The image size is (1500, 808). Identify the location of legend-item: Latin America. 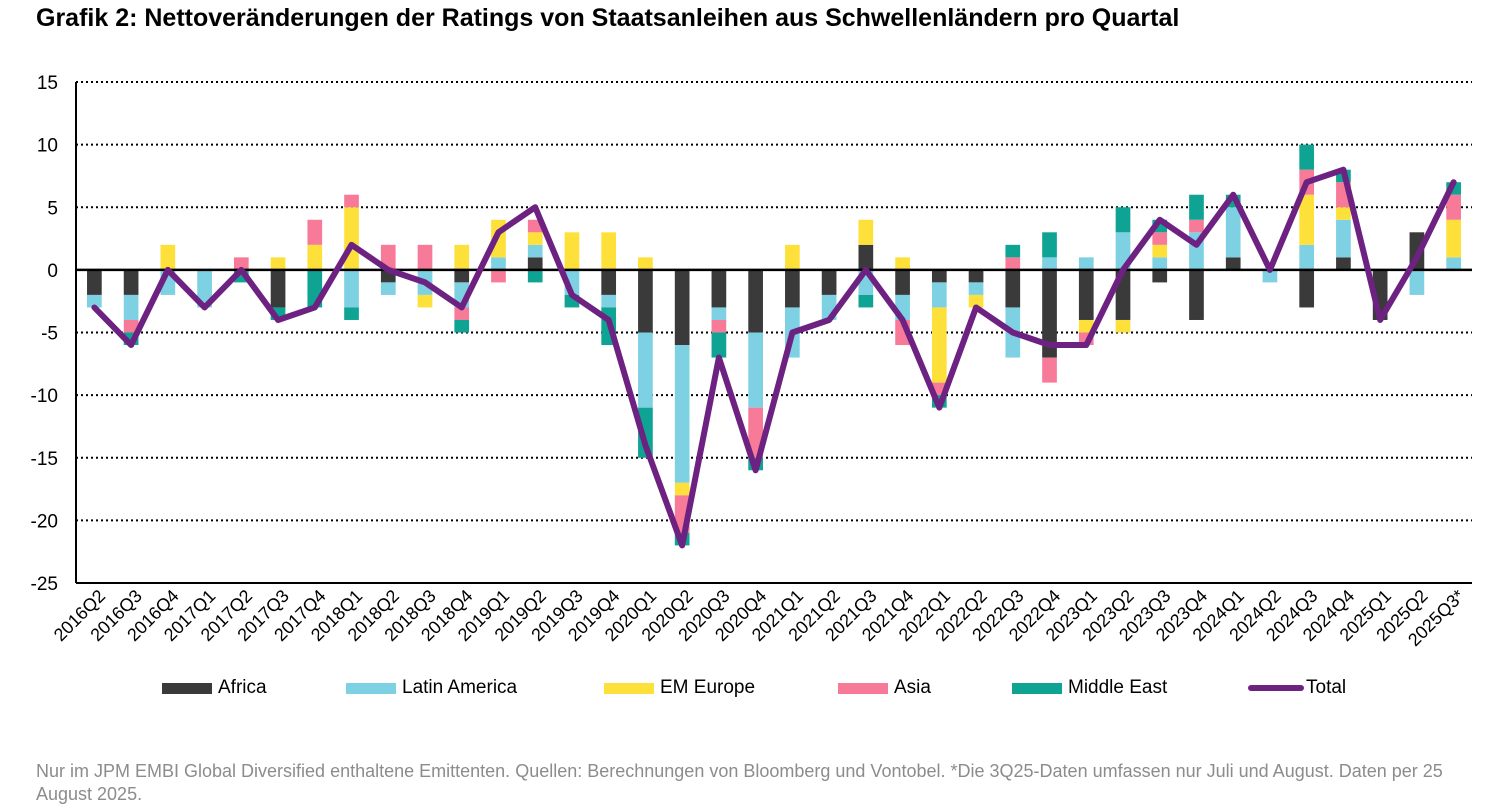
(431, 688).